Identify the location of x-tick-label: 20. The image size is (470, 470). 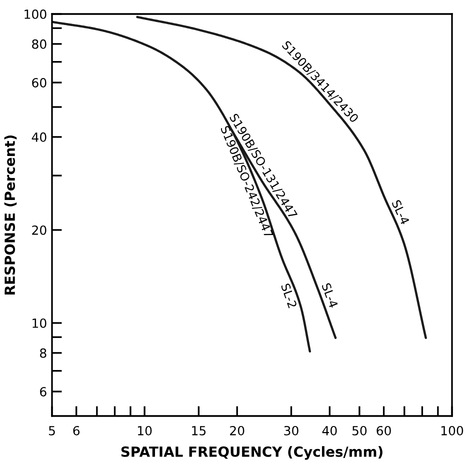
(237, 431).